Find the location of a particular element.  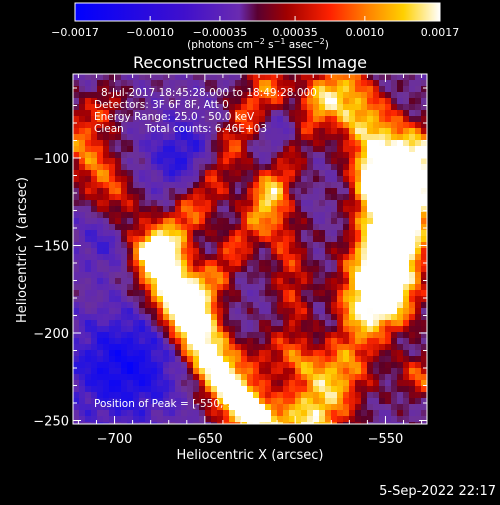

method-text: Clean is located at coordinates (109, 129).